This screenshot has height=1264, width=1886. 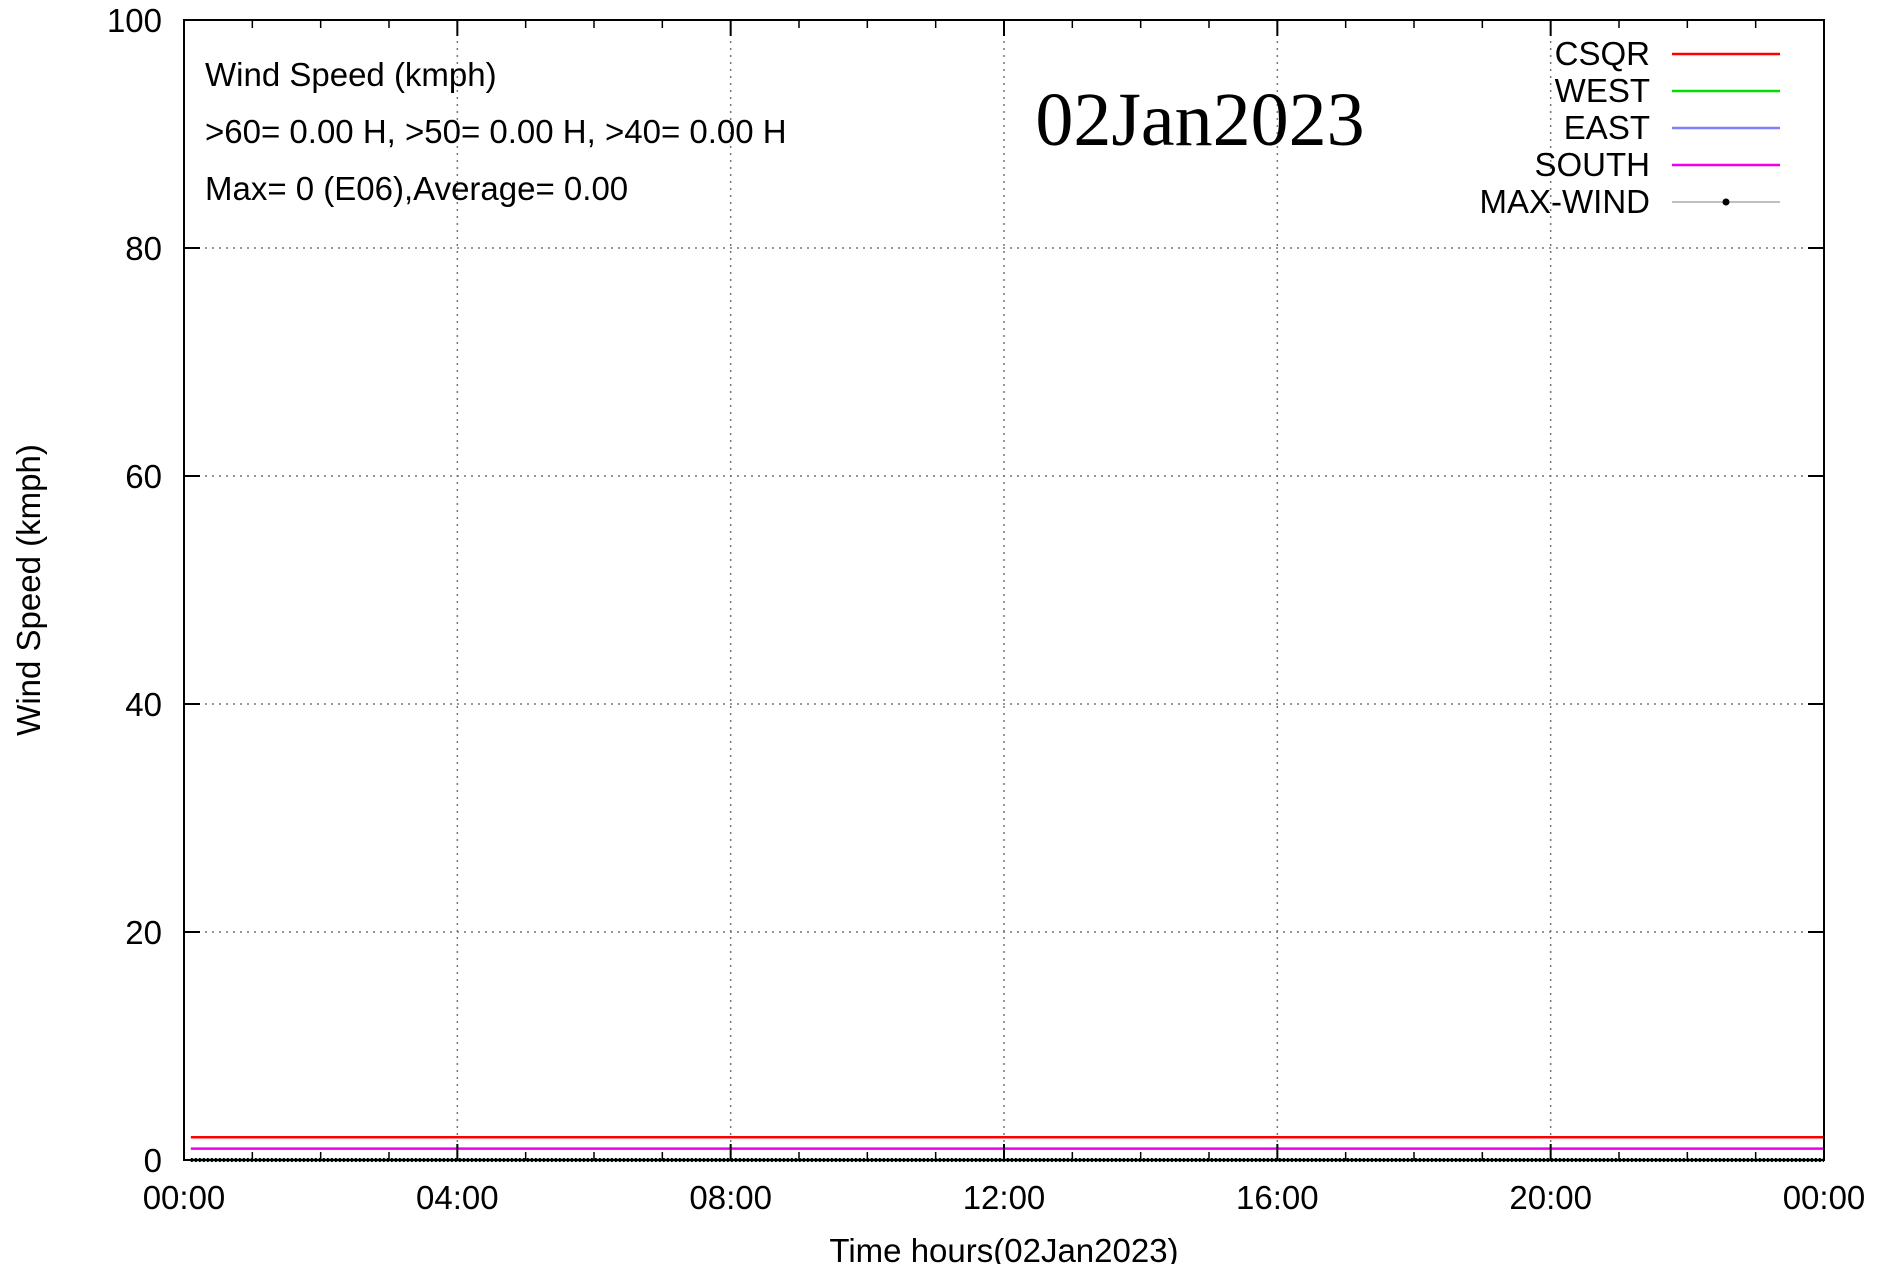 I want to click on legend-label-csqr: CSQR, so click(x=1602, y=53).